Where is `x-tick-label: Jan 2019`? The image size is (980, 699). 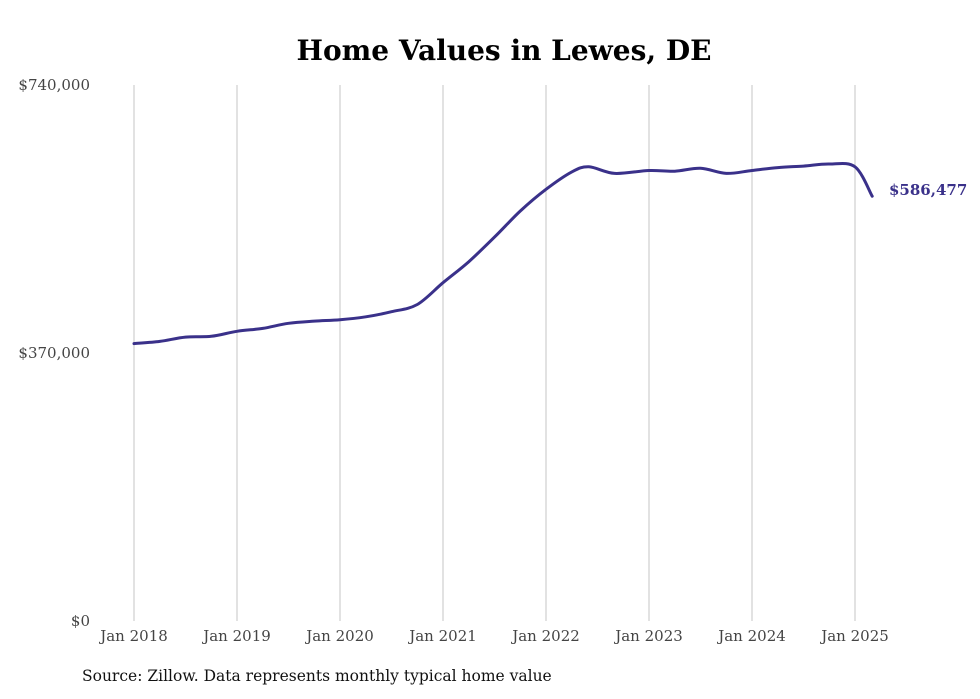 x-tick-label: Jan 2019 is located at coordinates (236, 636).